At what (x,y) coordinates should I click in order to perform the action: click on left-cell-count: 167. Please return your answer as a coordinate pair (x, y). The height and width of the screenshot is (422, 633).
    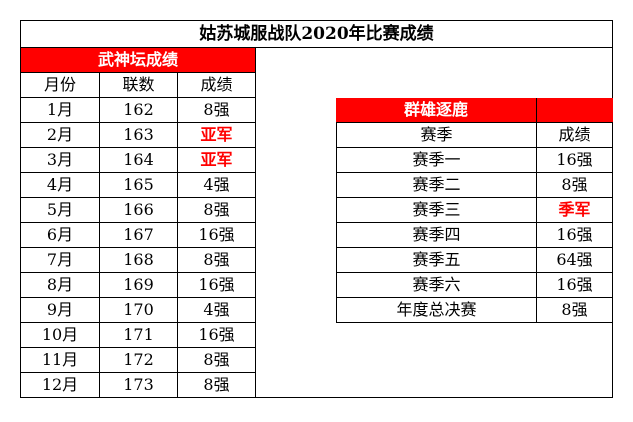
    Looking at the image, I should click on (138, 235).